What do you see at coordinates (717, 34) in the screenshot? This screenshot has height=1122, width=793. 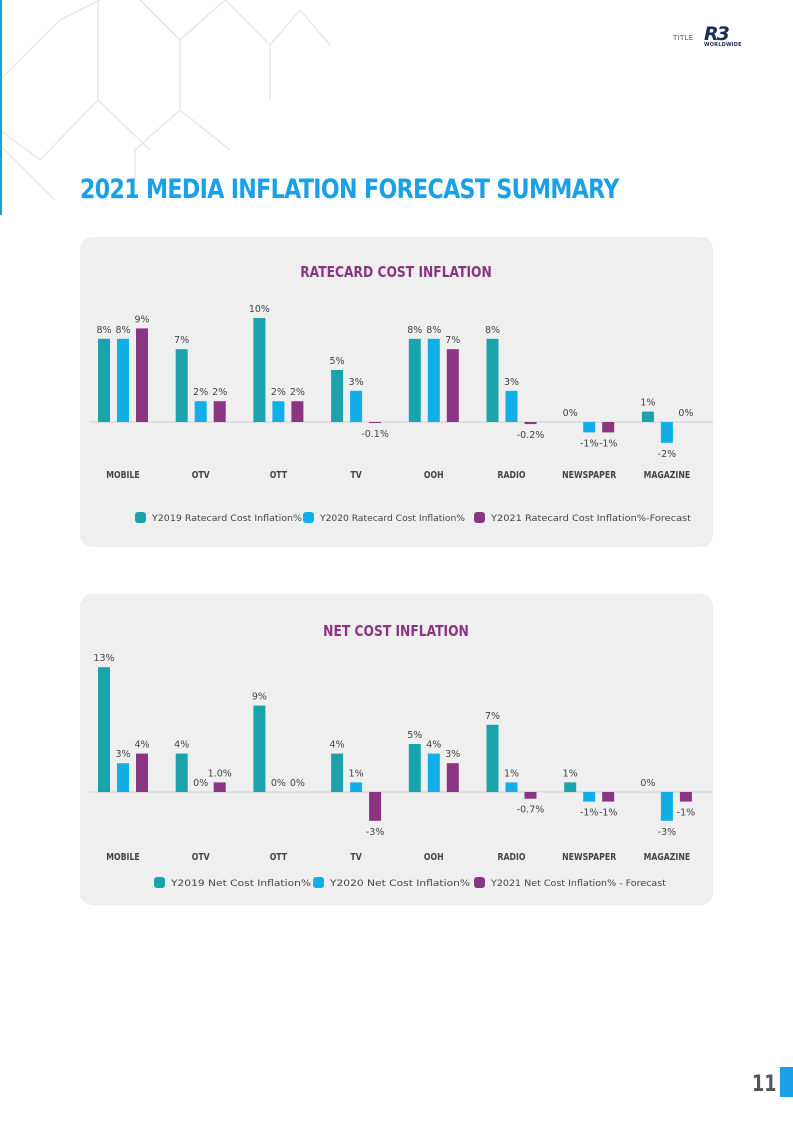 I see `logo-mark: R3` at bounding box center [717, 34].